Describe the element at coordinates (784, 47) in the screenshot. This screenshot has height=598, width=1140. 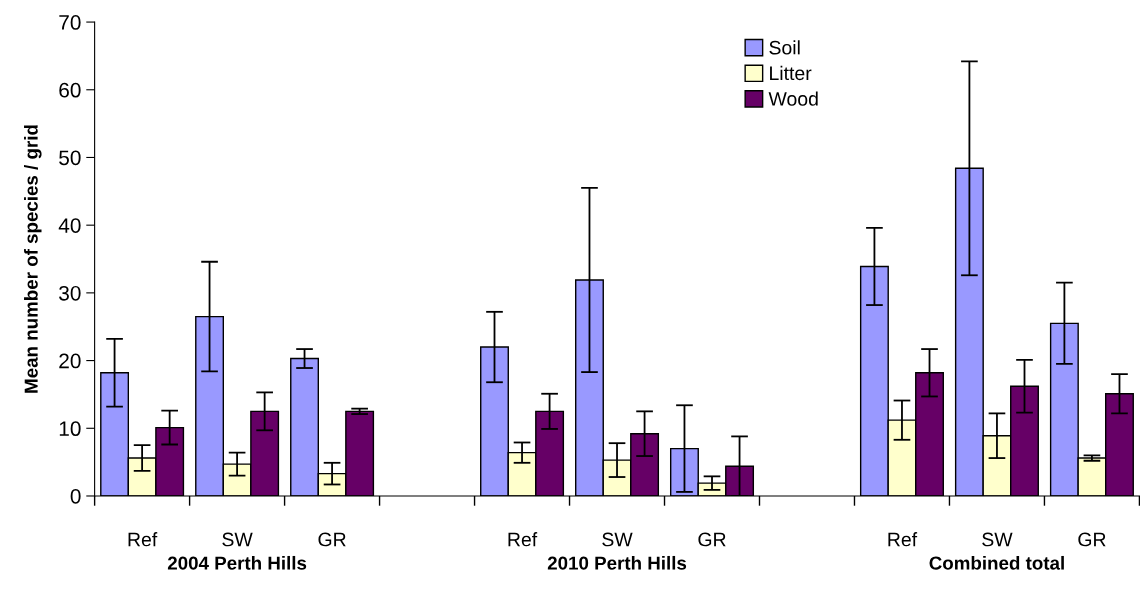
I see `legend-label: Soil` at that location.